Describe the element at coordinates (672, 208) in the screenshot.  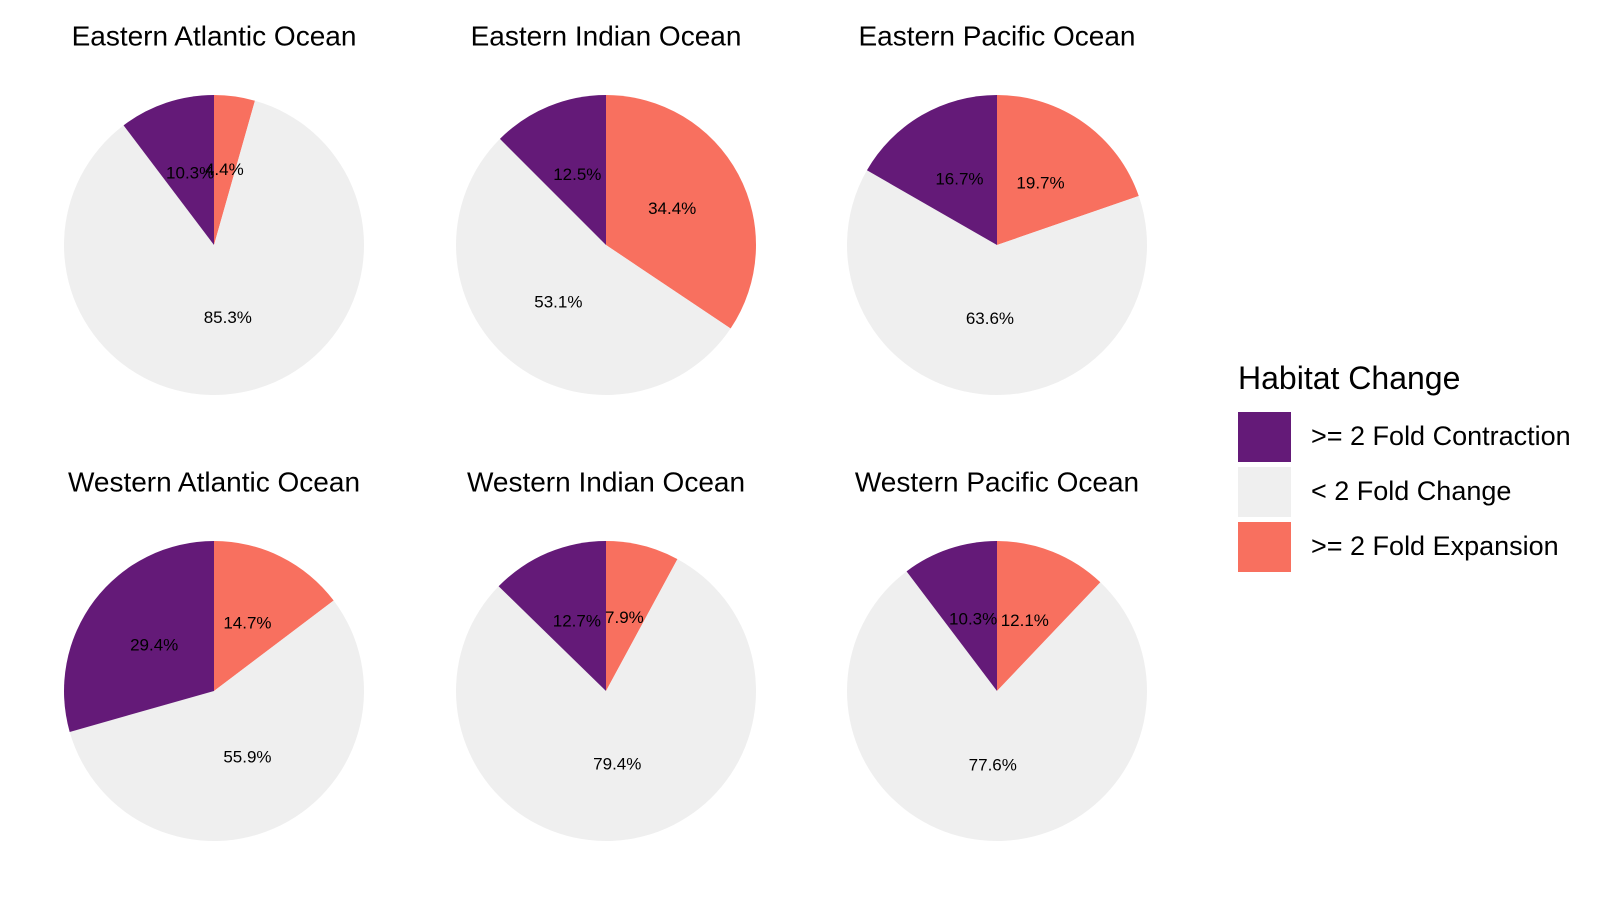
I see `pie-label-eastern-indian-ocean-expansion: 34.4%` at that location.